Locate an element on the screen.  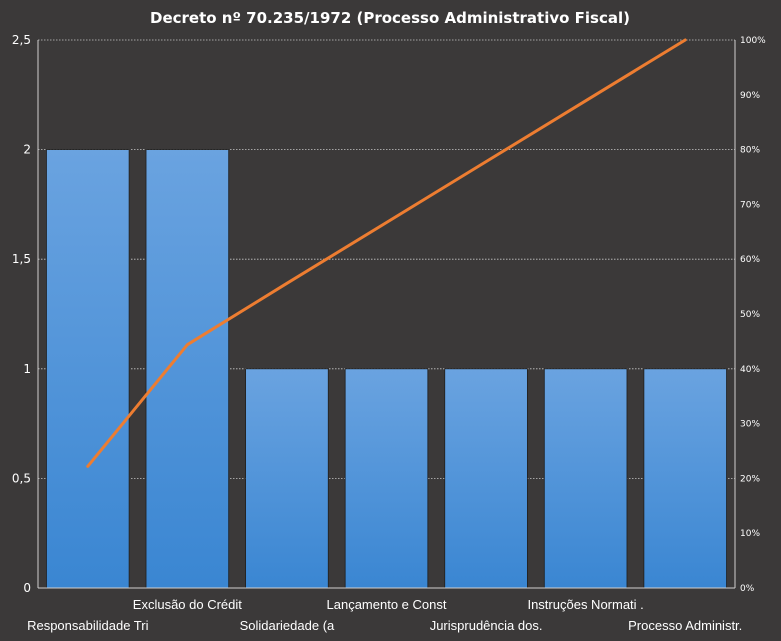
right-tick-label: 20% is located at coordinates (750, 479).